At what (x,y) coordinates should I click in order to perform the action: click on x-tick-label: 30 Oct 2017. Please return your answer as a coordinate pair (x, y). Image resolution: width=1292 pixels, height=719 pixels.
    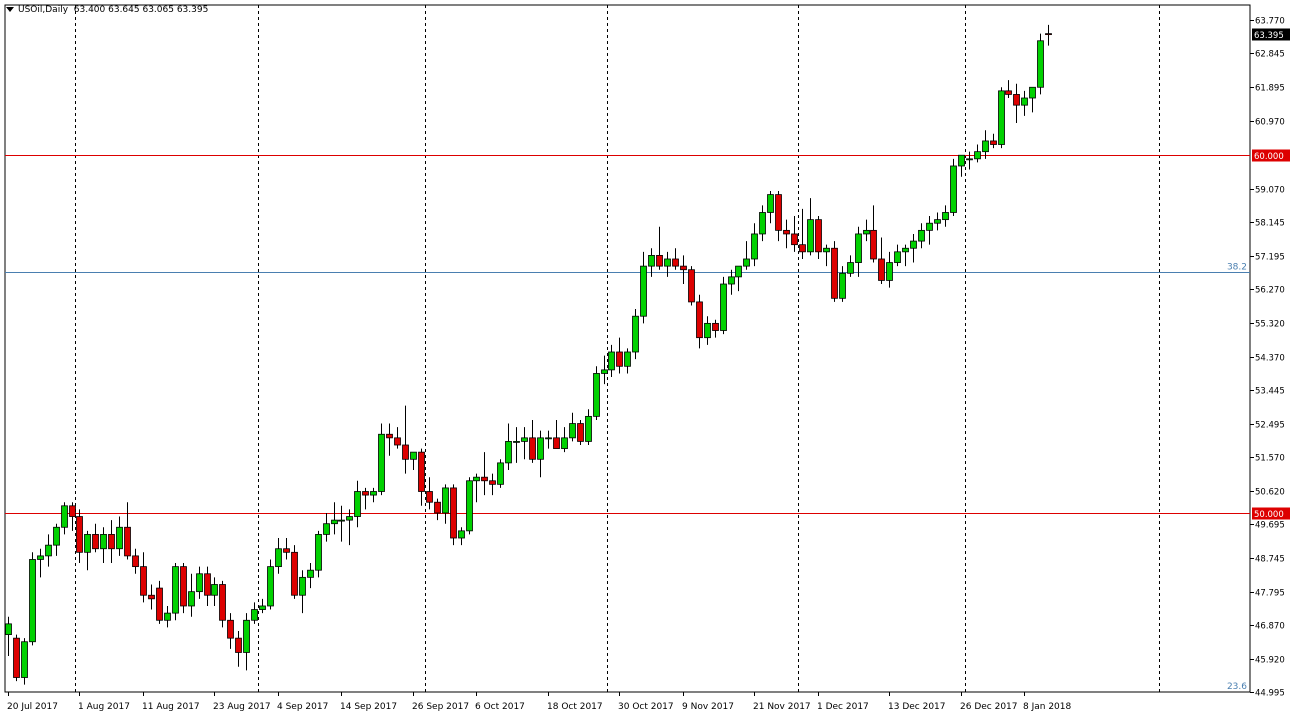
    Looking at the image, I should click on (646, 707).